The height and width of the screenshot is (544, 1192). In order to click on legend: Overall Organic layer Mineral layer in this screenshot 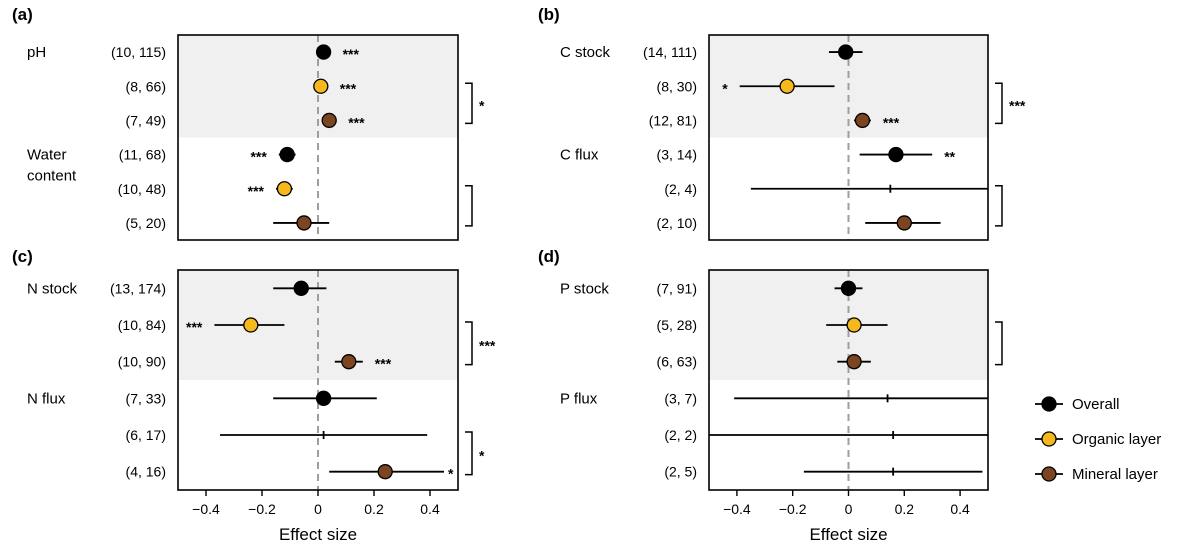, I will do `click(1098, 439)`.